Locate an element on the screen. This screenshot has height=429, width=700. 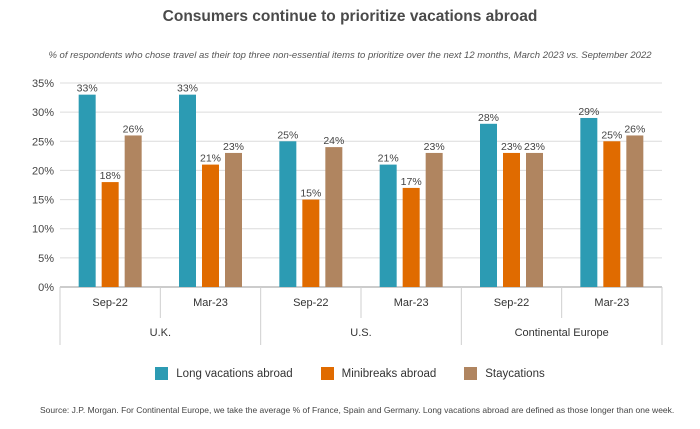
y-tick-label: 20% is located at coordinates (43, 171).